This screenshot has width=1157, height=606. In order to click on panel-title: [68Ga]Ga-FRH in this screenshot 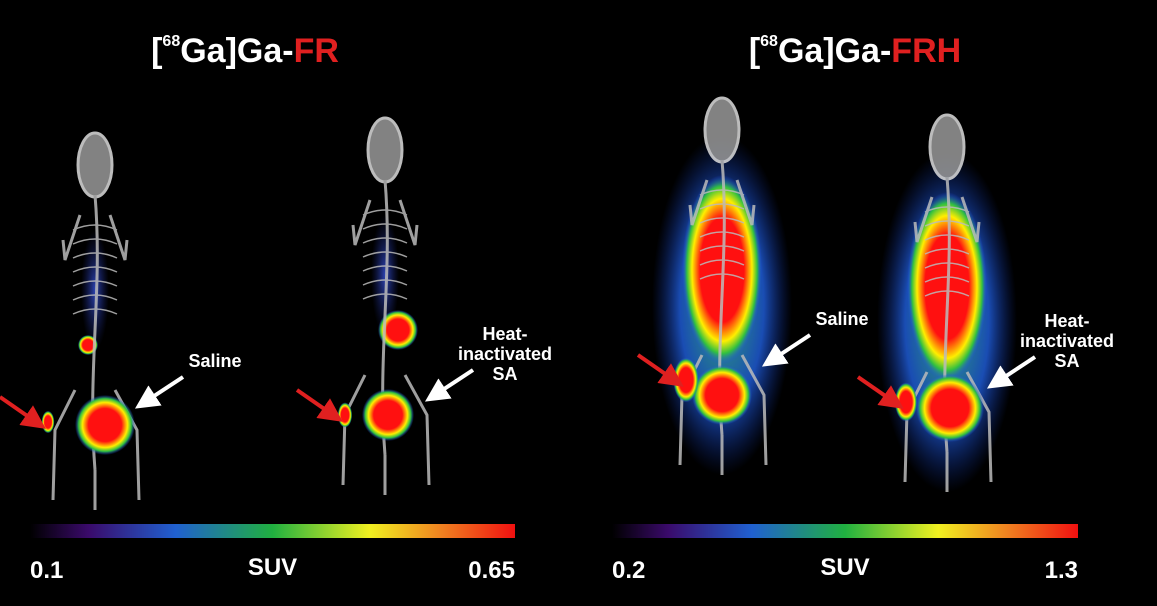, I will do `click(855, 51)`.